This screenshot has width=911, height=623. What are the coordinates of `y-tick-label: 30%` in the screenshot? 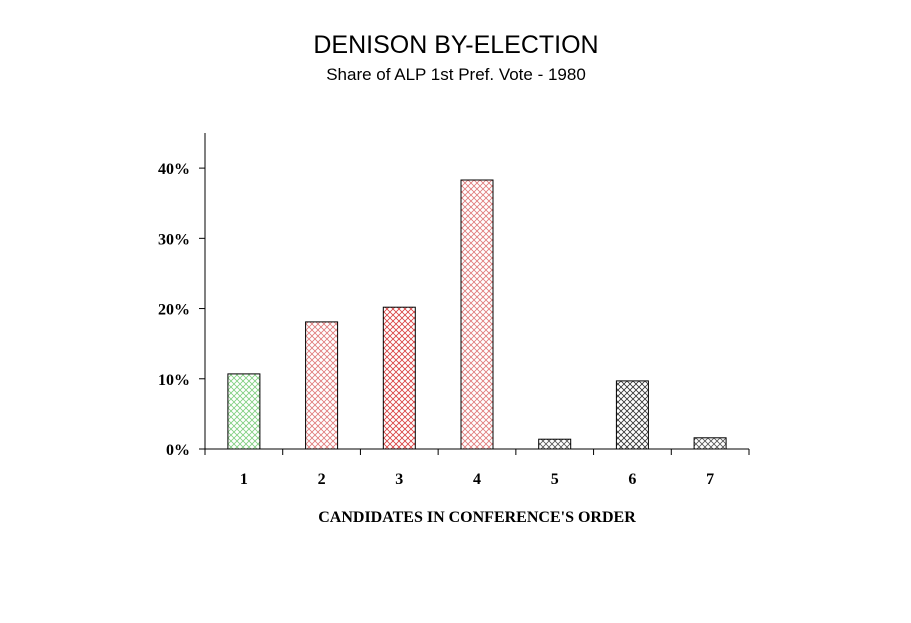 It's located at (174, 239).